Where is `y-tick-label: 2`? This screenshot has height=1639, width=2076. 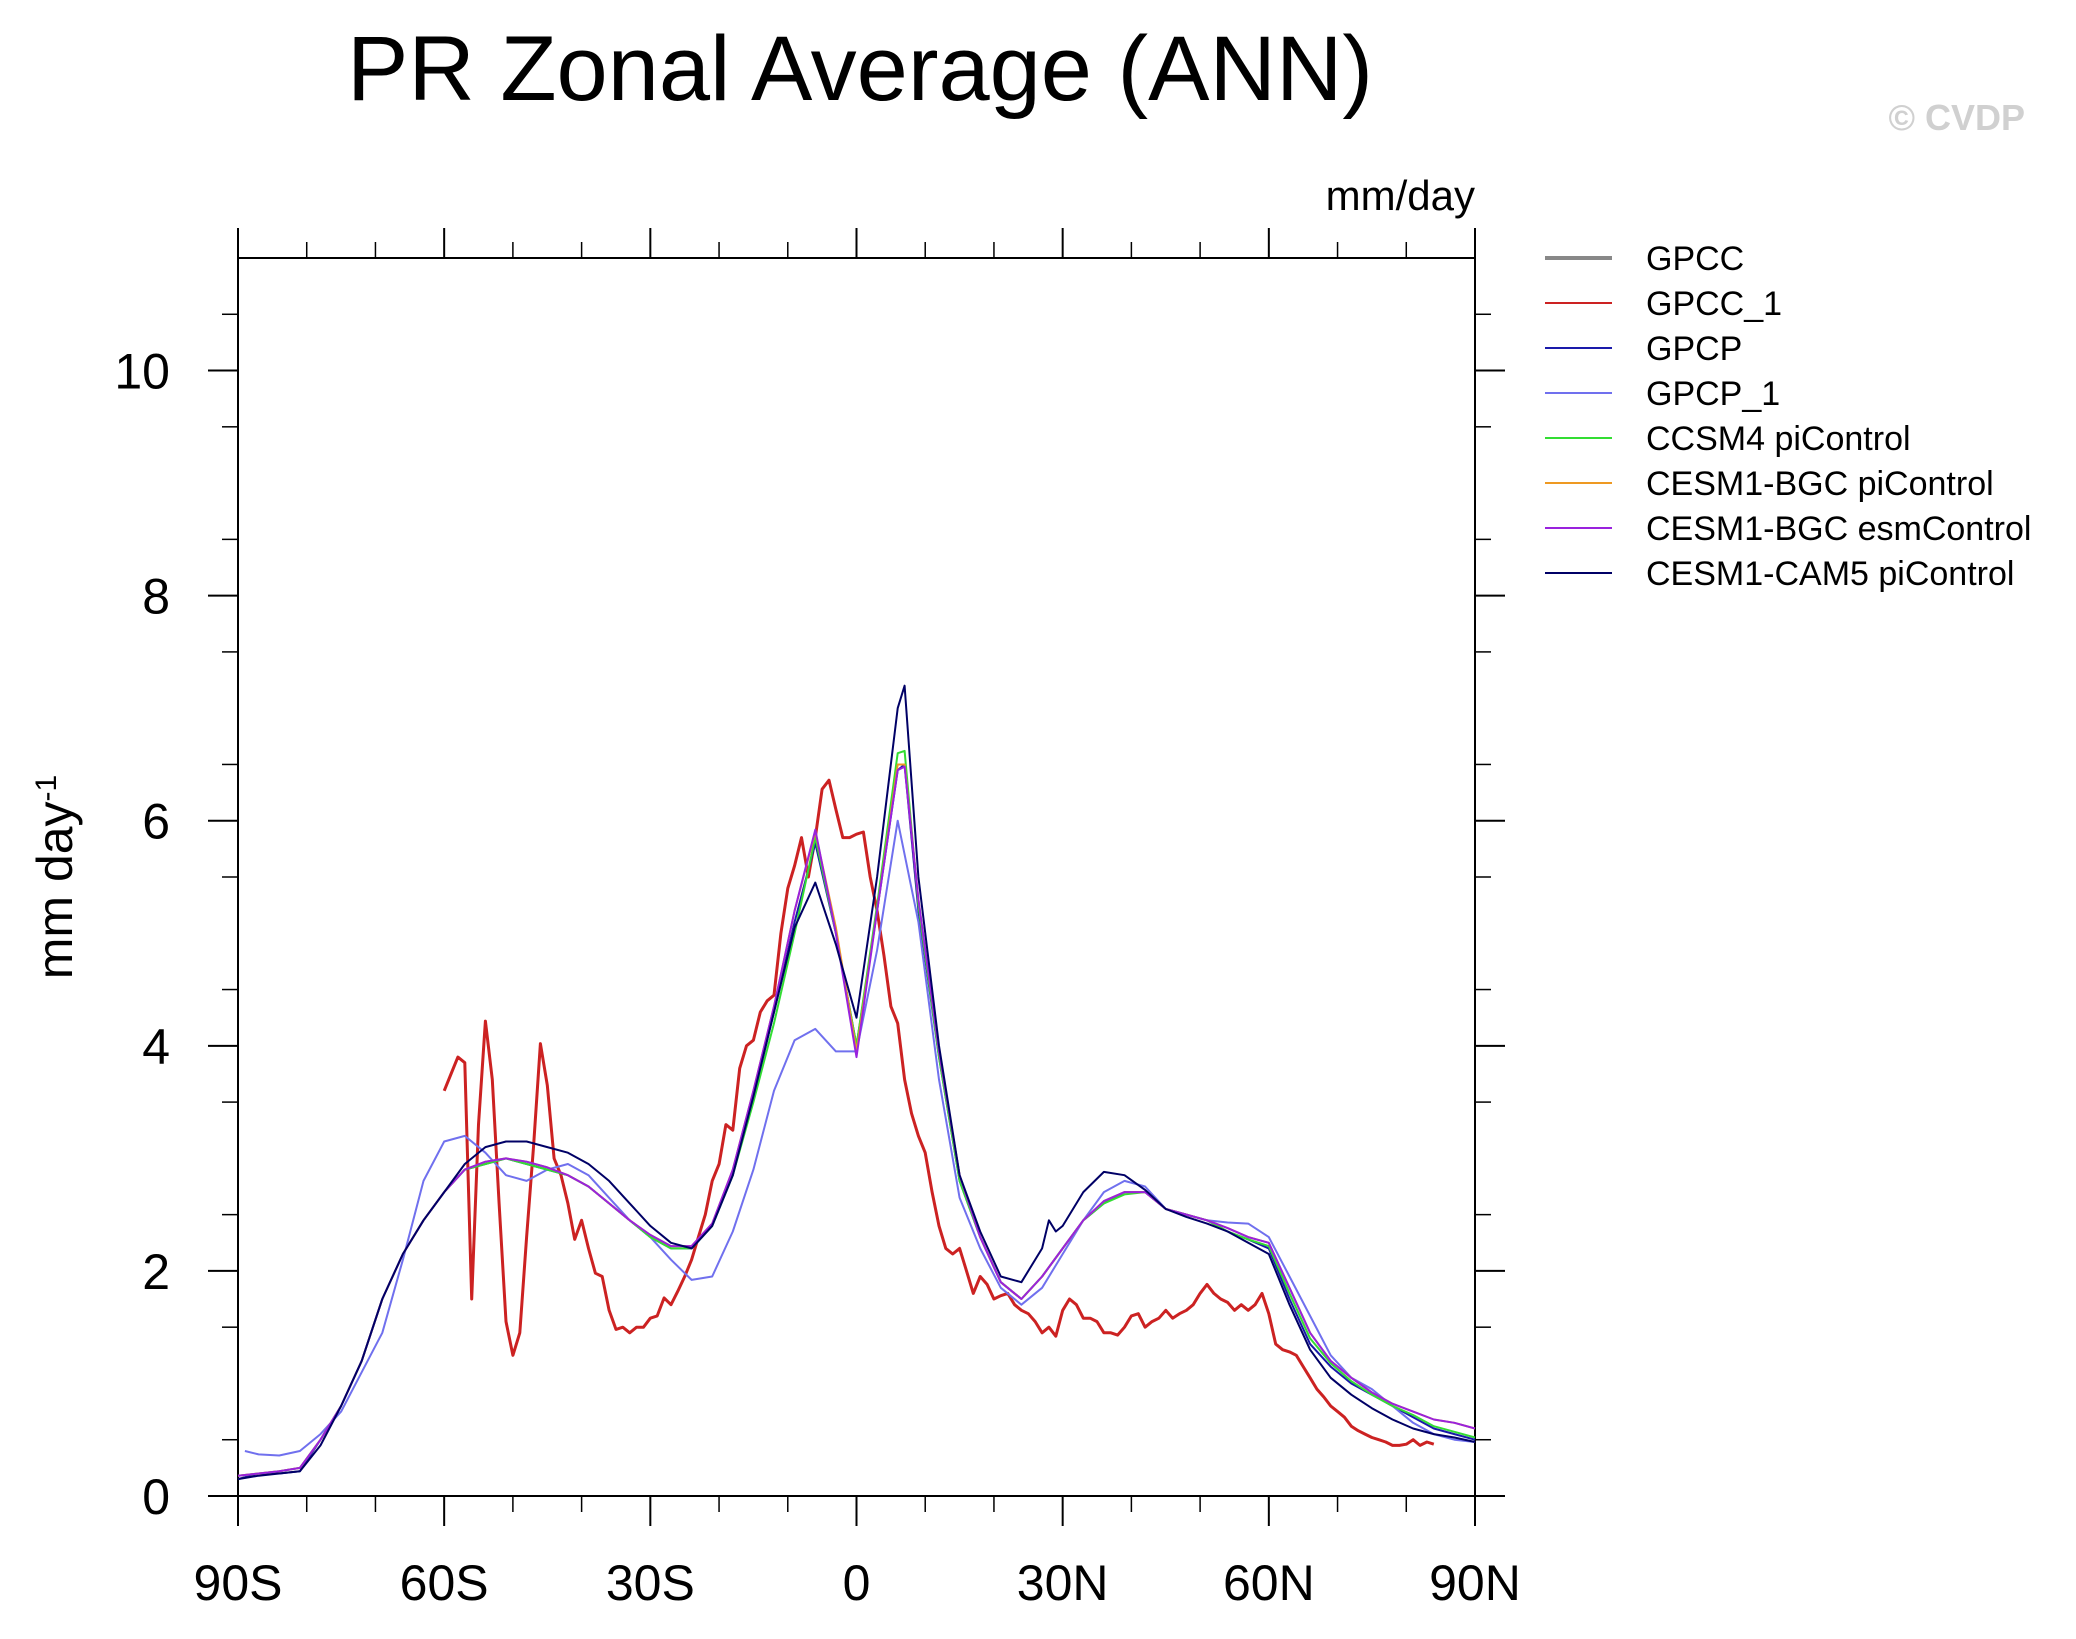 y-tick-label: 2 is located at coordinates (156, 1272).